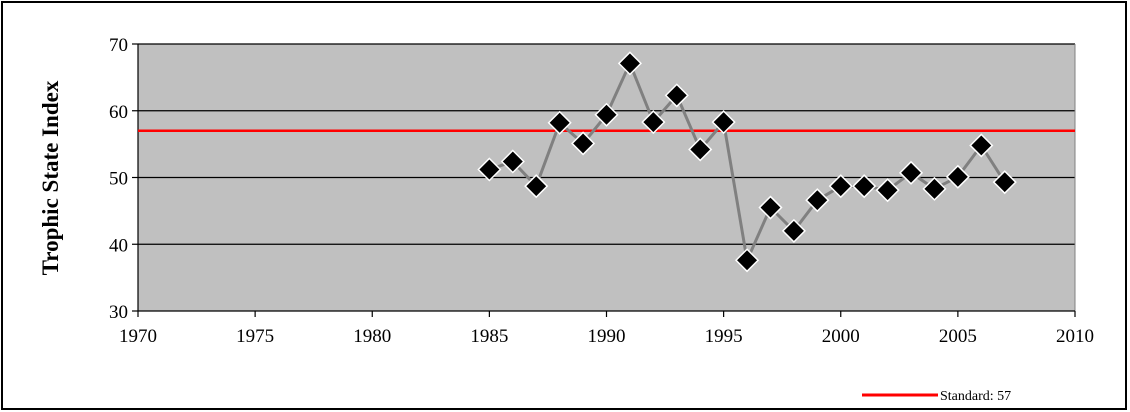 The image size is (1130, 412). Describe the element at coordinates (958, 336) in the screenshot. I see `x-tick-label-2005: 2005` at that location.